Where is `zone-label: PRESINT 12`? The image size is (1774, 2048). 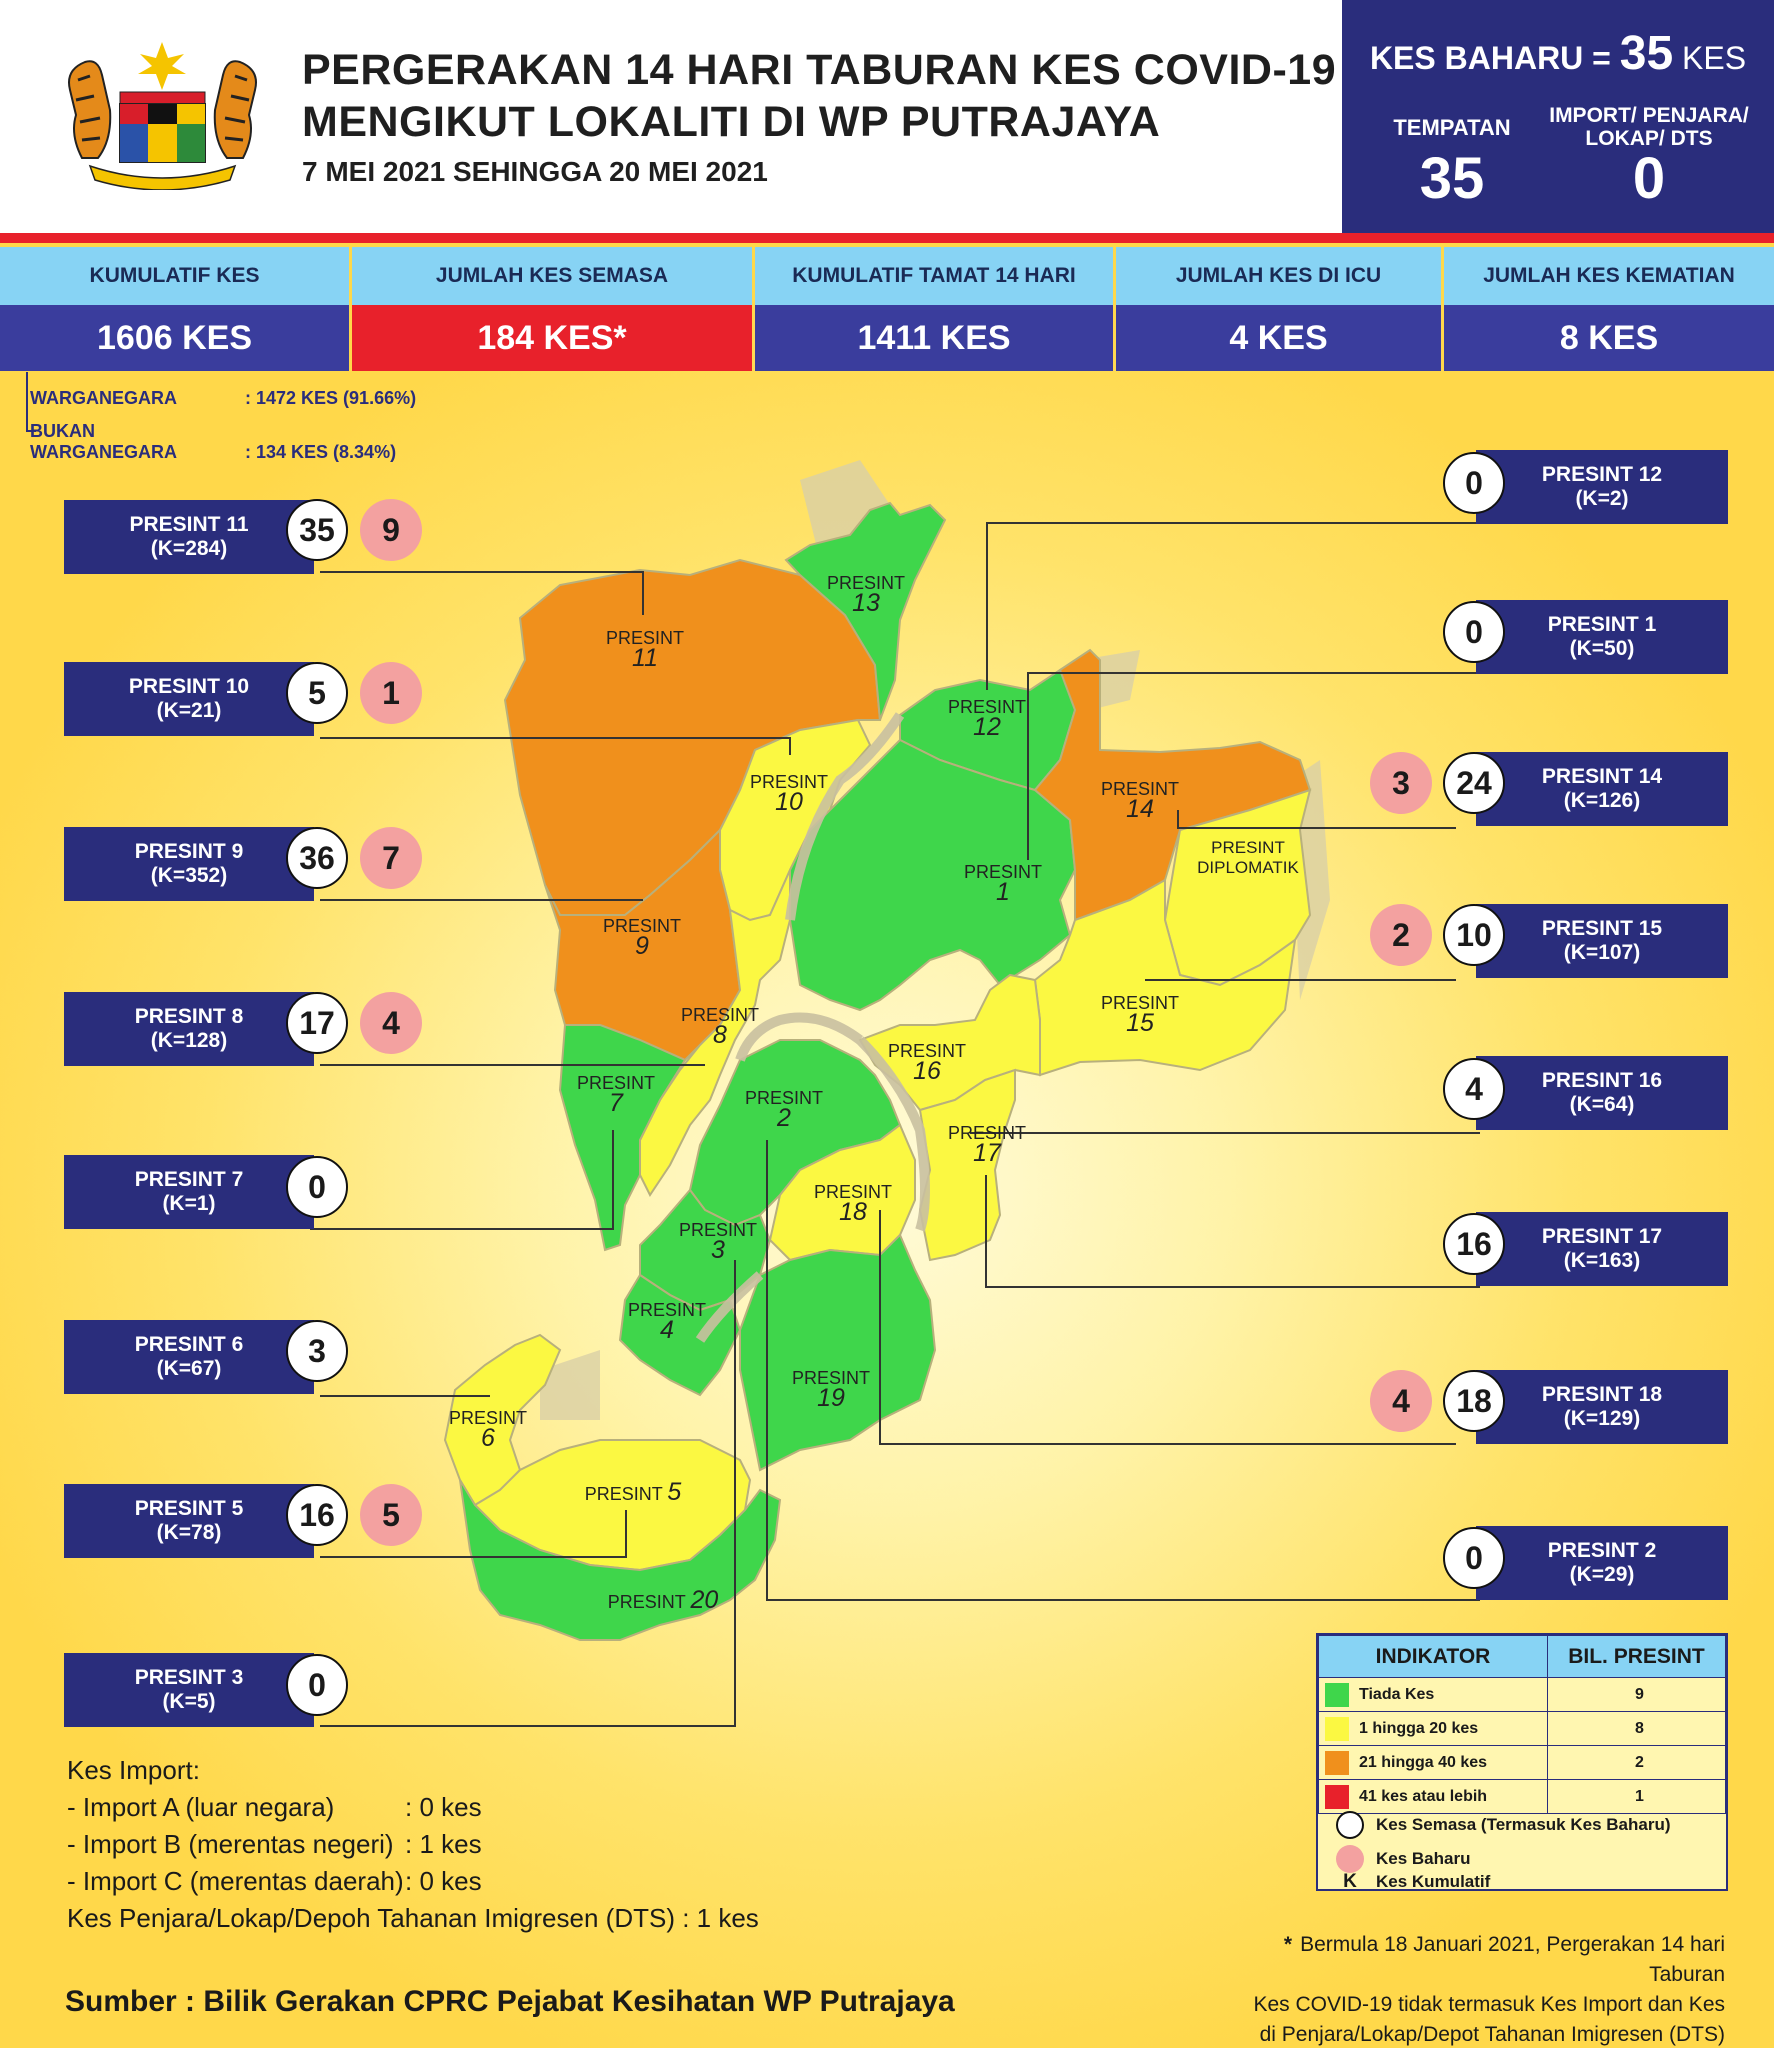
zone-label: PRESINT 12 is located at coordinates (986, 719).